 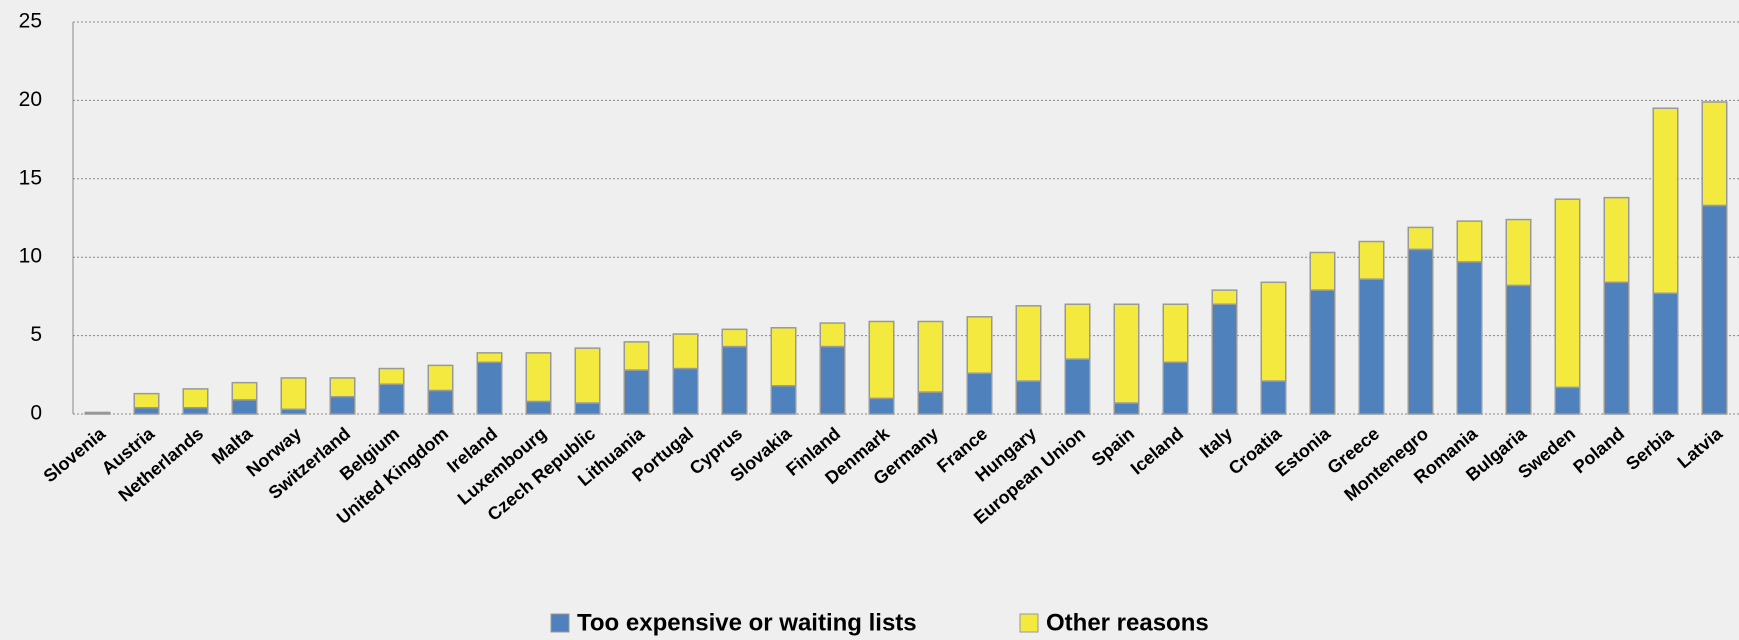 I want to click on y-tick-label: 20, so click(x=30, y=99).